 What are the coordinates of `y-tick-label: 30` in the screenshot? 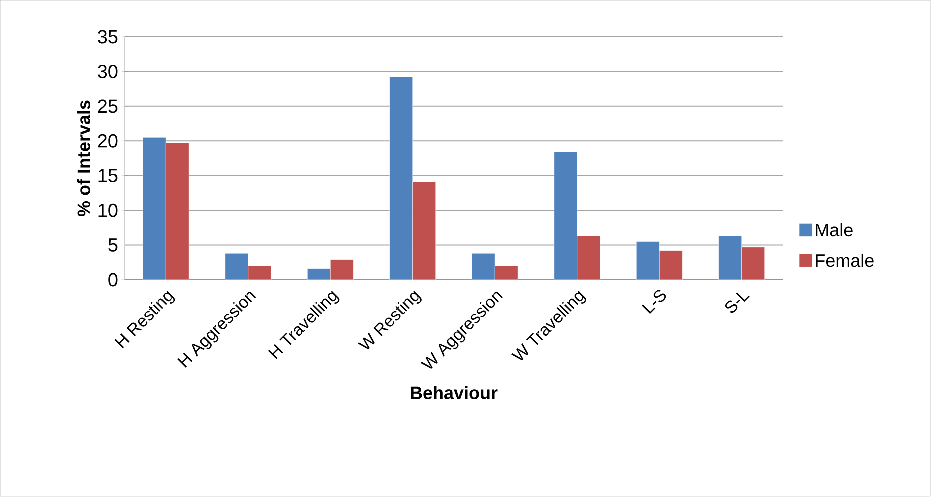 It's located at (108, 71).